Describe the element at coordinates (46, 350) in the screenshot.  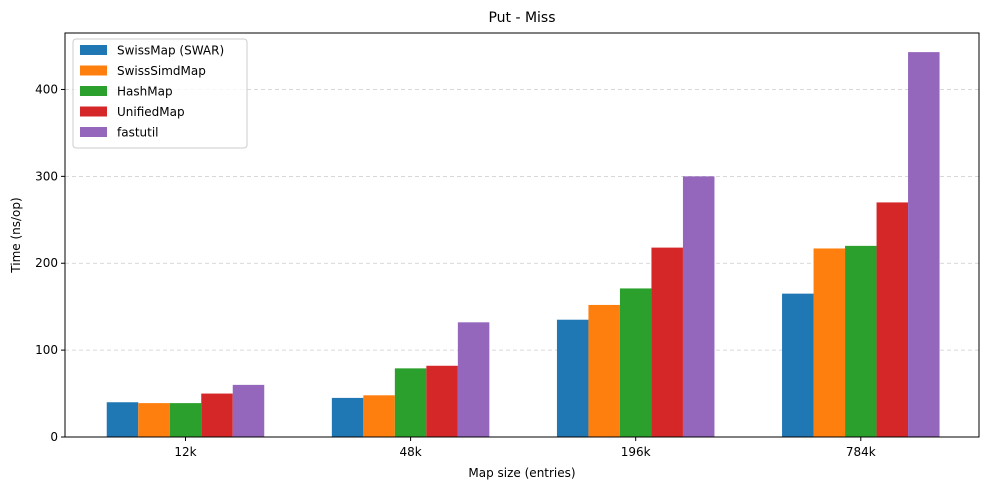
I see `y-tick-label: 100` at that location.